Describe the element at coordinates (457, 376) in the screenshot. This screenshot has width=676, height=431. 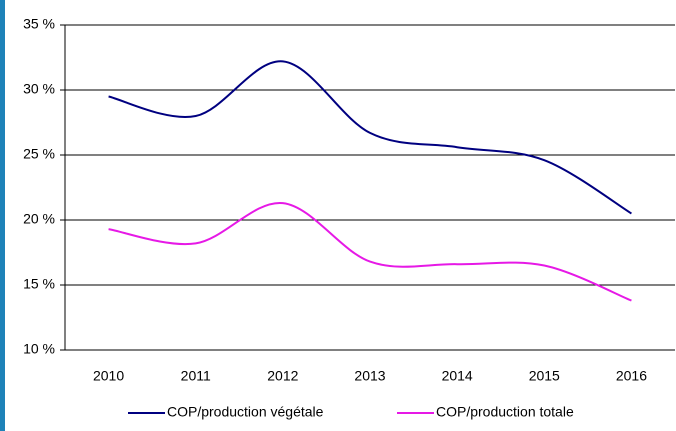
I see `x-tick-label: 2014` at that location.